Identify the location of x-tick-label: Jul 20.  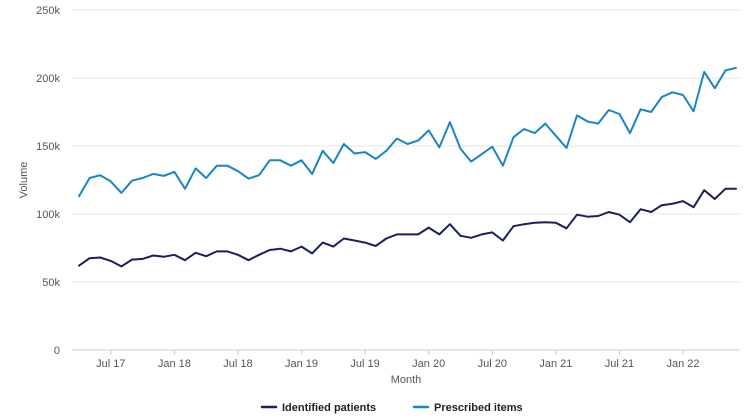
(492, 364).